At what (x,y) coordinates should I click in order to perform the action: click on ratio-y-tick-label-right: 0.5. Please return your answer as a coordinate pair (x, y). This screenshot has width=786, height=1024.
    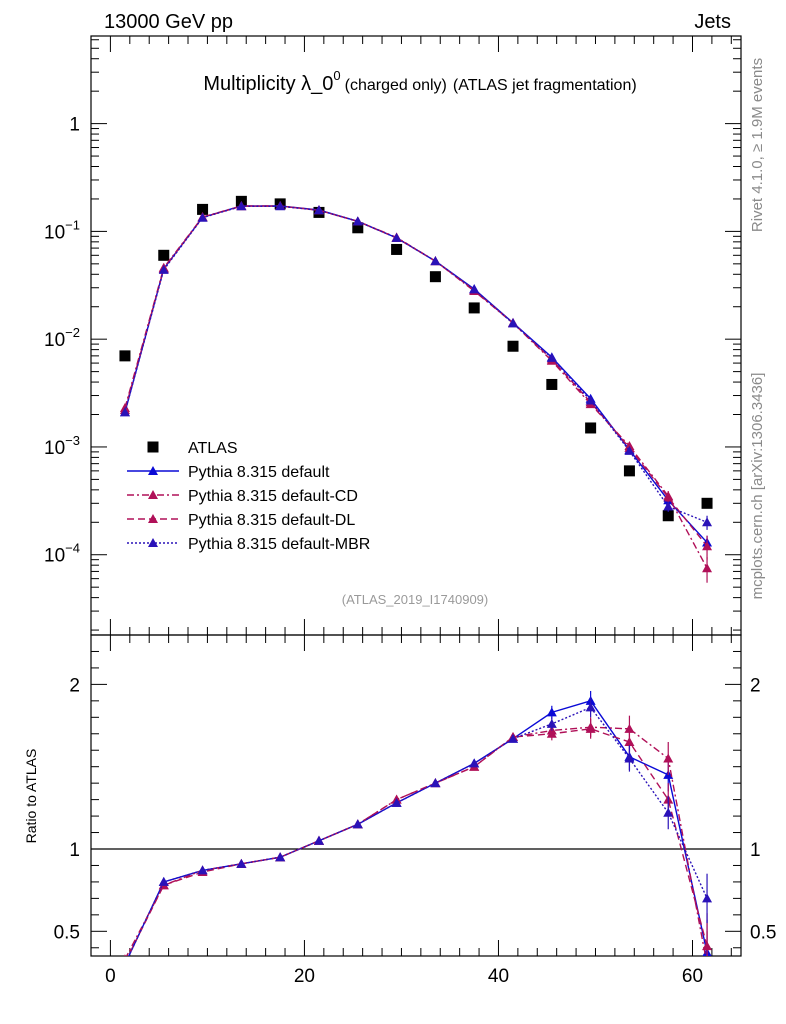
    Looking at the image, I should click on (763, 932).